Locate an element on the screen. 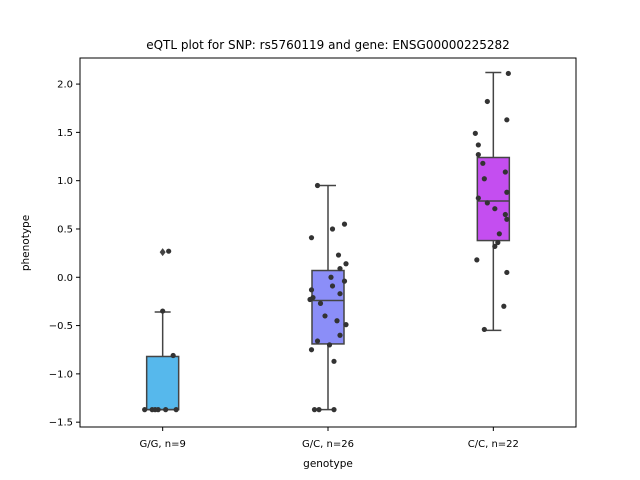 Image resolution: width=640 pixels, height=480 pixels. y-tick-label: 1.5 is located at coordinates (65, 133).